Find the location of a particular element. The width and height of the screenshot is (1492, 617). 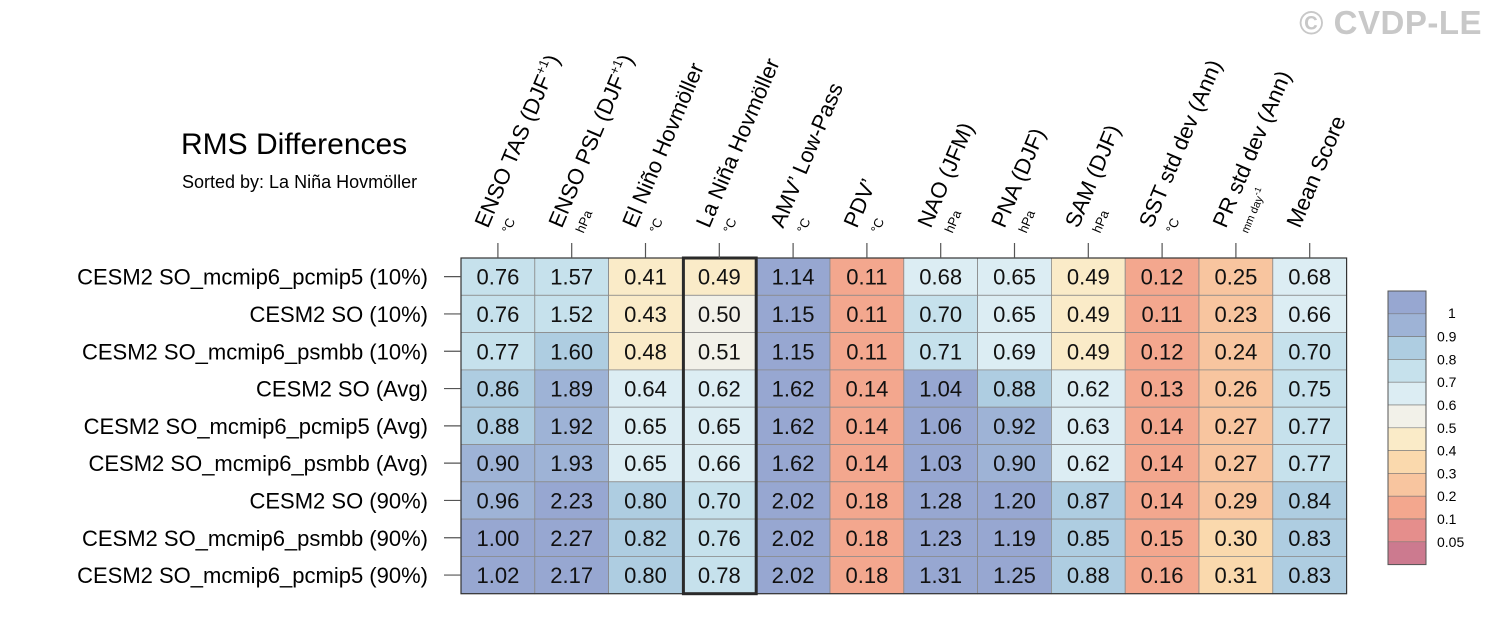

colorbar-tick-label: 0.4 is located at coordinates (1447, 451).